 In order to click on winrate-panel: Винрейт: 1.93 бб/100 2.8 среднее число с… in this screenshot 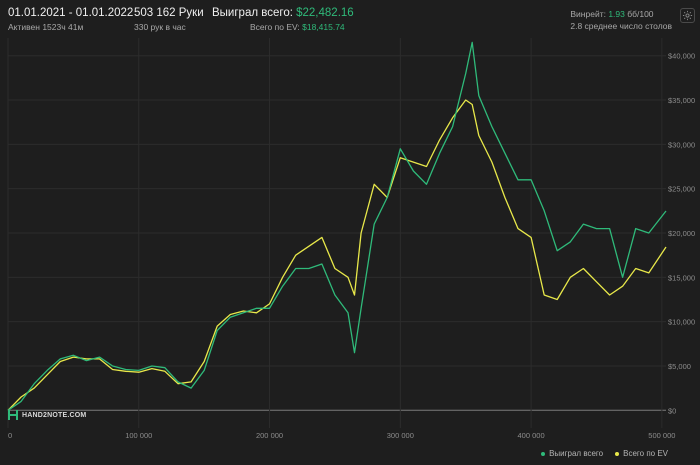, I will do `click(621, 20)`.